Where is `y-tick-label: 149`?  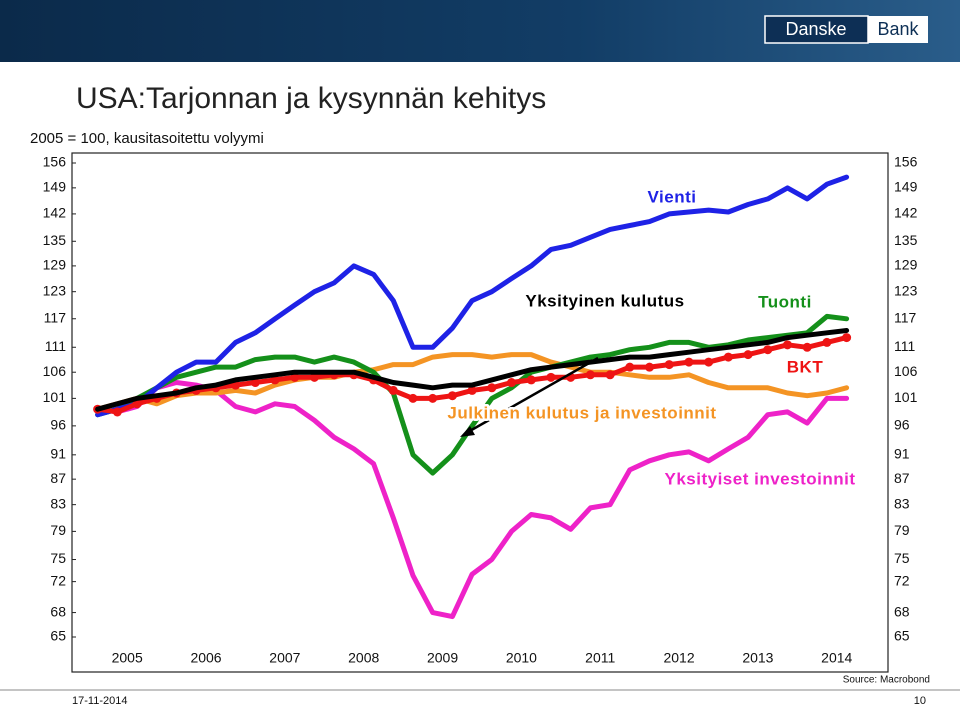
y-tick-label: 149 is located at coordinates (55, 187).